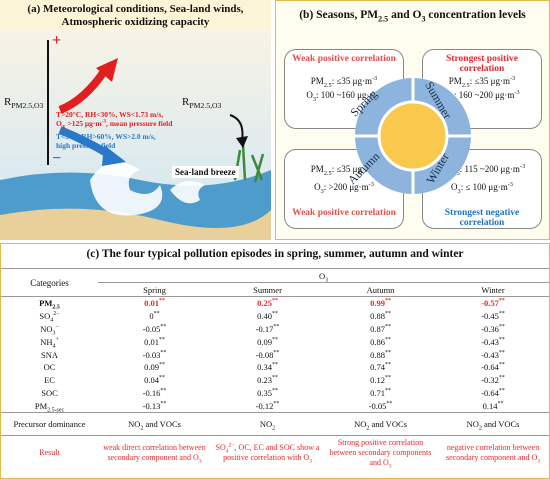  I want to click on text-run: -0.16, so click(151, 392).